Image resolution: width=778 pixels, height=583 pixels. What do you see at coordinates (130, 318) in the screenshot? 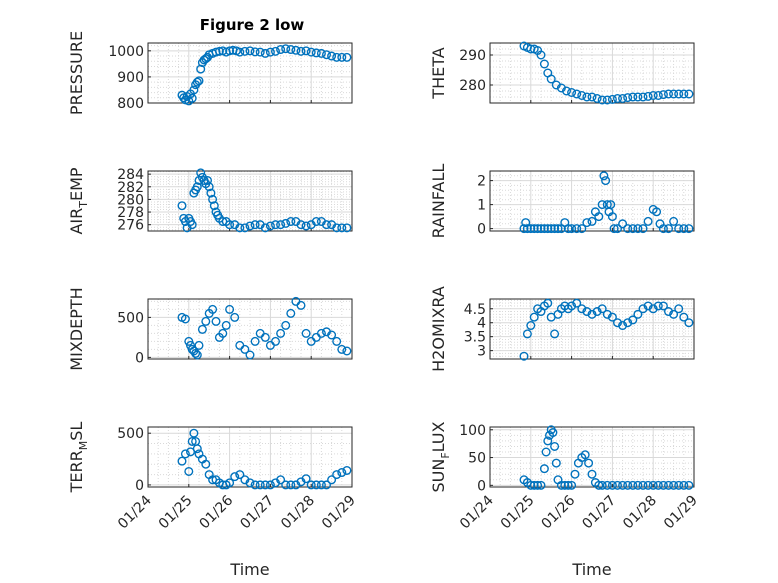
I see `y-tick-label: 500` at bounding box center [130, 318].